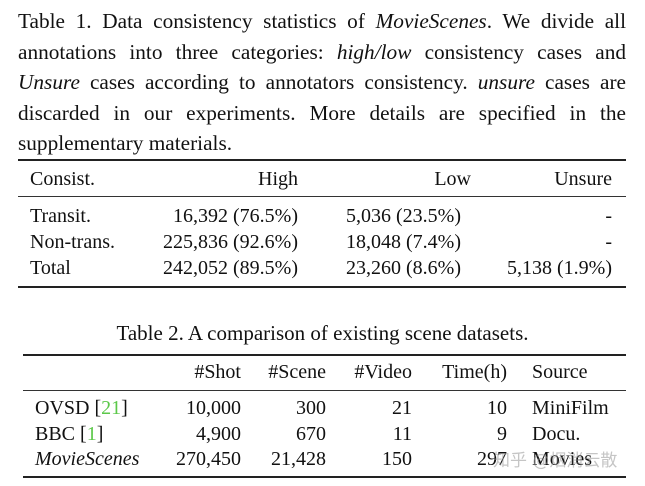  I want to click on table2-header-scene: #Scene, so click(297, 372).